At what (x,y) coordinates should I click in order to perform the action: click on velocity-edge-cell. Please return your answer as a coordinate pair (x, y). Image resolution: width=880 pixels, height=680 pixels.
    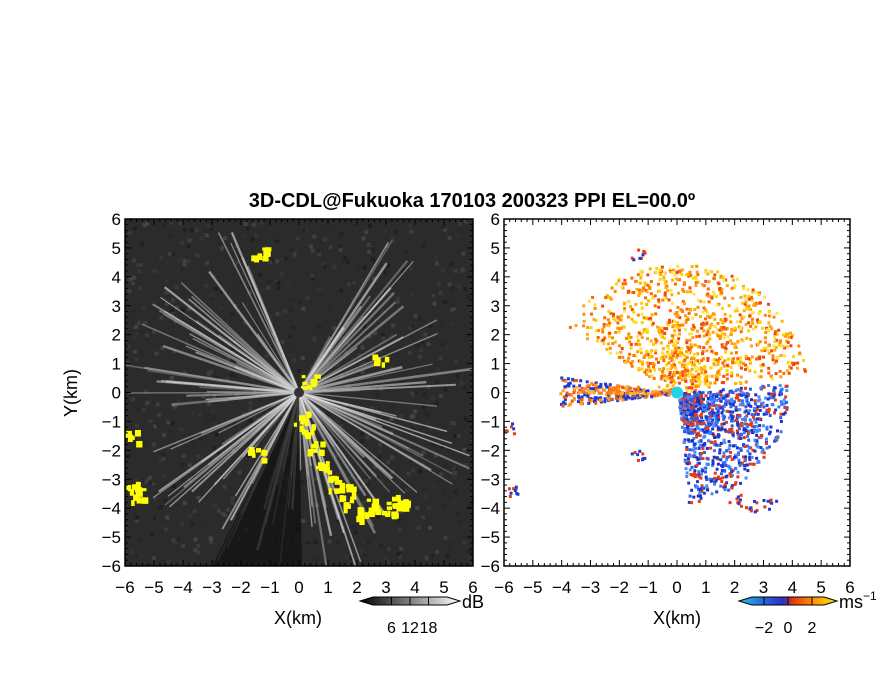
    Looking at the image, I should click on (750, 509).